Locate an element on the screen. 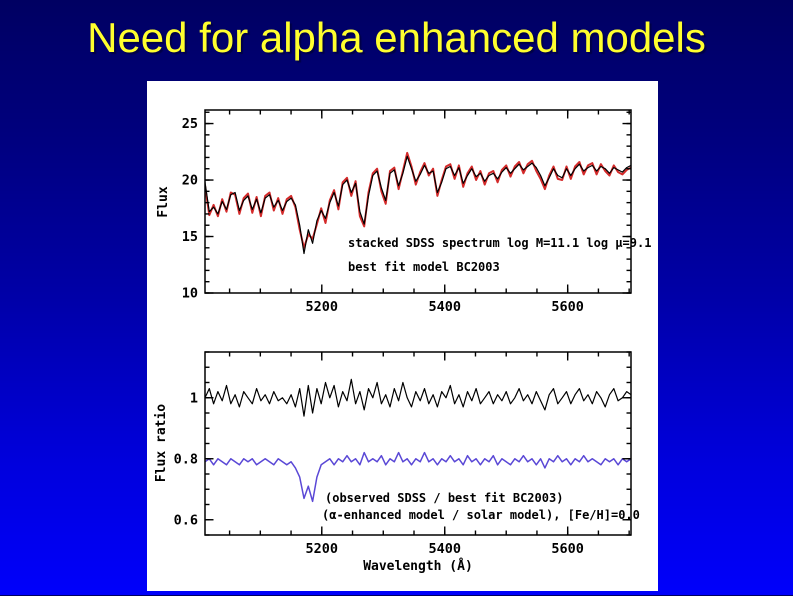  y-axis-label: Flux is located at coordinates (163, 201).